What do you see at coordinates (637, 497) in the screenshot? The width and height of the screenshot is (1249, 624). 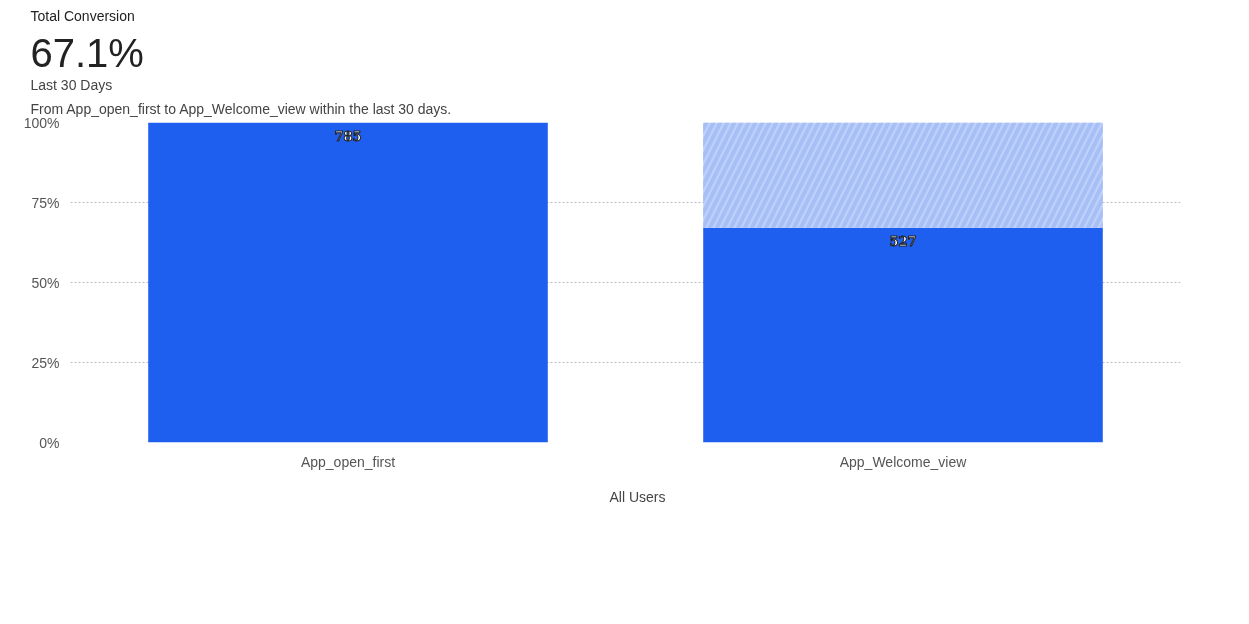 I see `text: All Users` at bounding box center [637, 497].